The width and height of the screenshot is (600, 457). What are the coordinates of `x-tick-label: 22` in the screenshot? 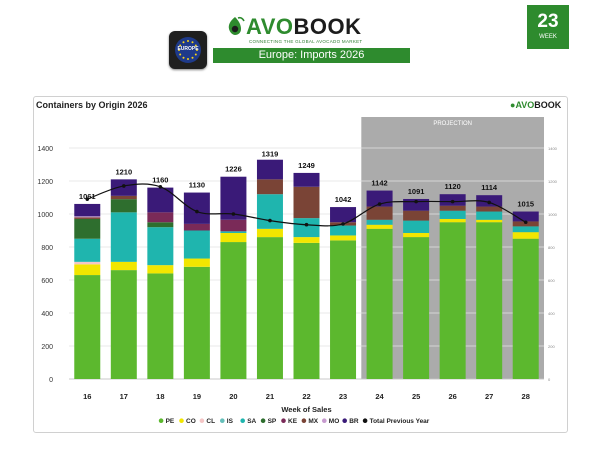 It's located at (306, 396).